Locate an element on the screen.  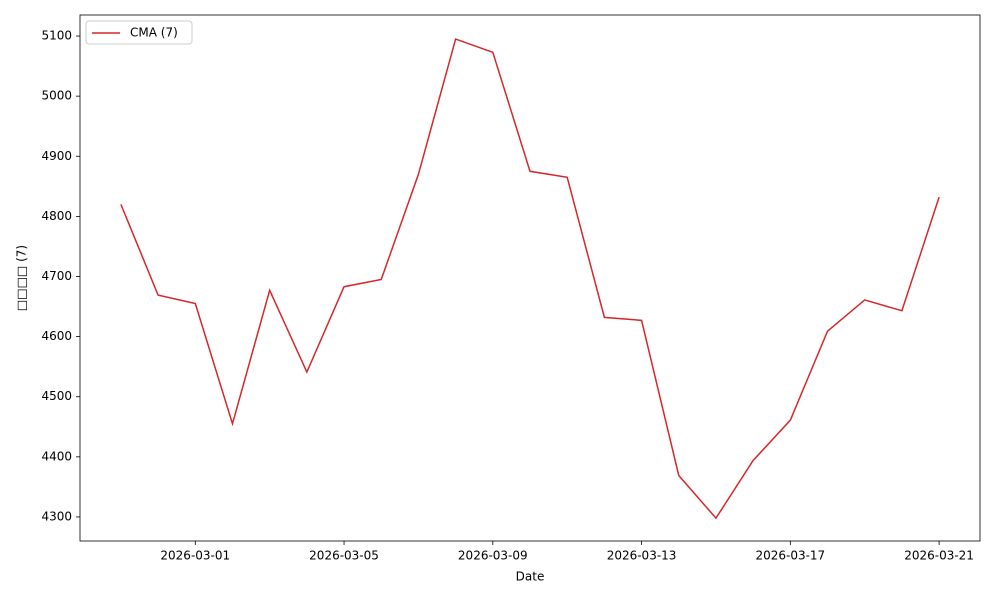
x-tick-label: 2026-03-17 is located at coordinates (790, 556).